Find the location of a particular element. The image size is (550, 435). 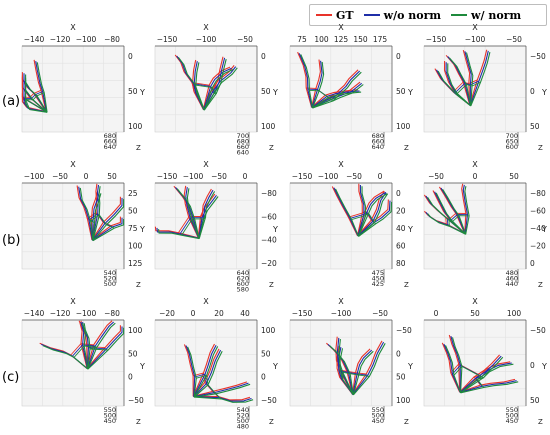

x-tick-label: 50 is located at coordinates (514, 176).